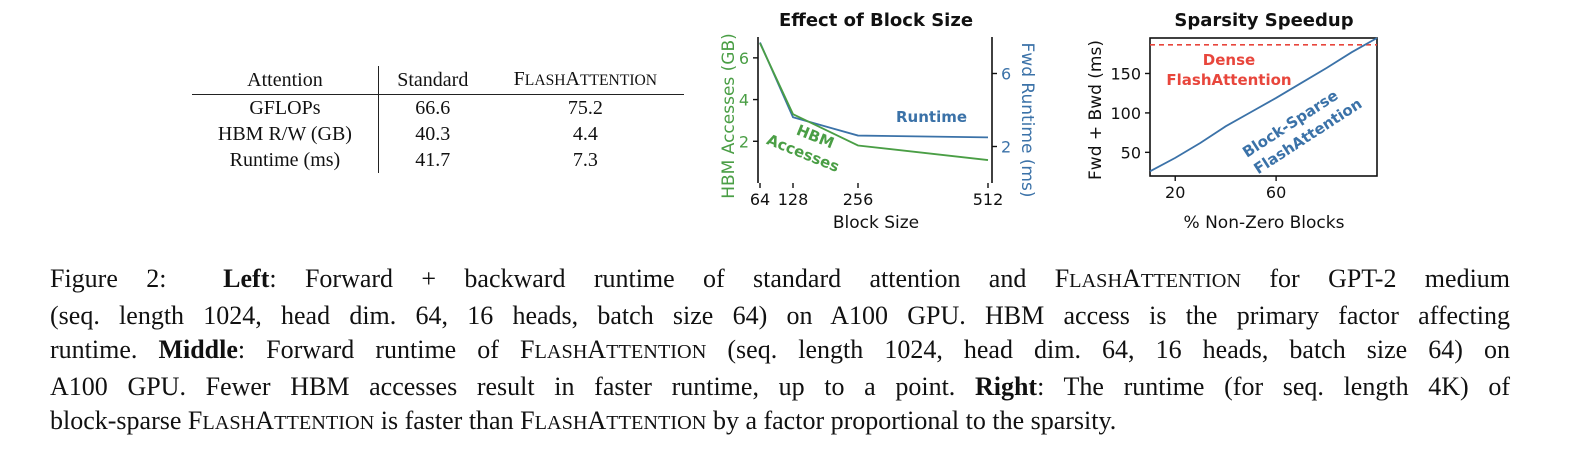  Describe the element at coordinates (1125, 113) in the screenshot. I see `y-tick-label: 100` at that location.